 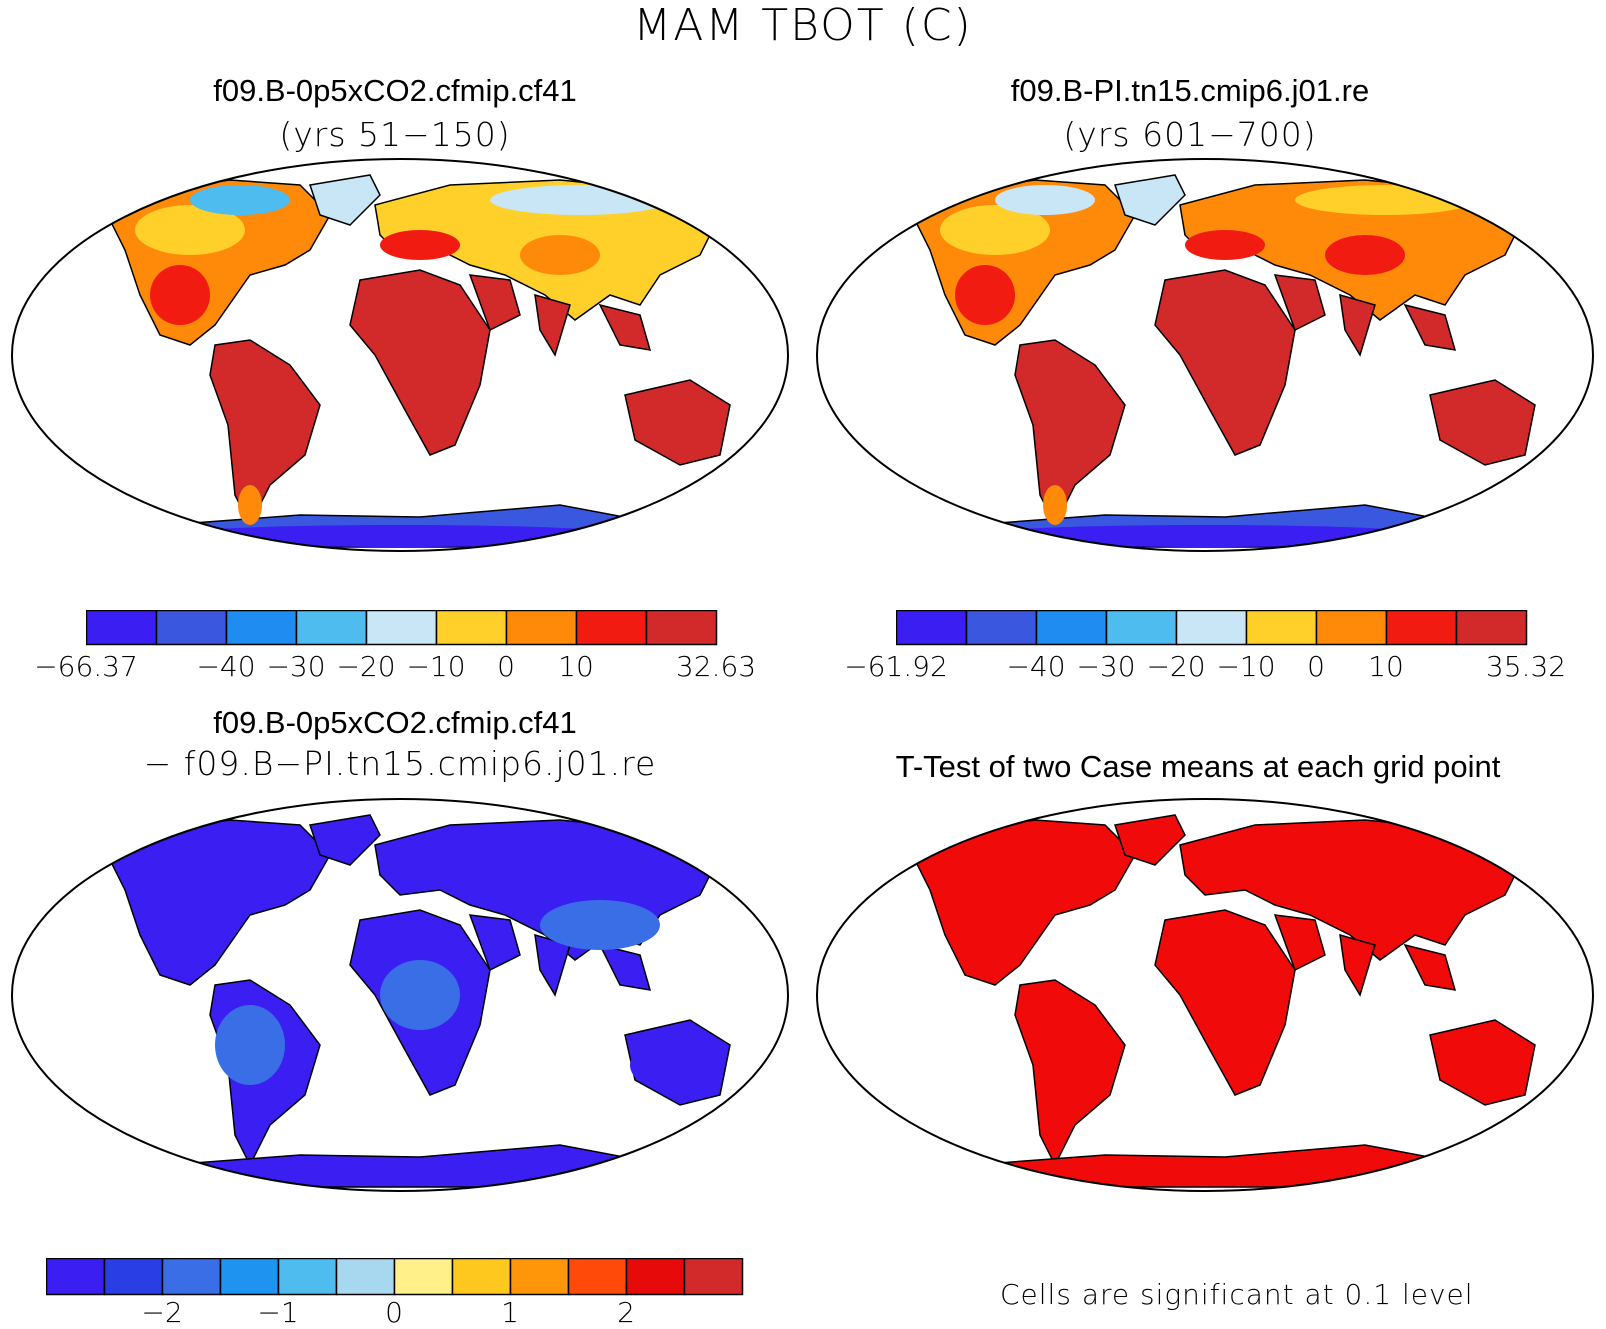 I want to click on ttest-land-group, so click(x=1222, y=1001).